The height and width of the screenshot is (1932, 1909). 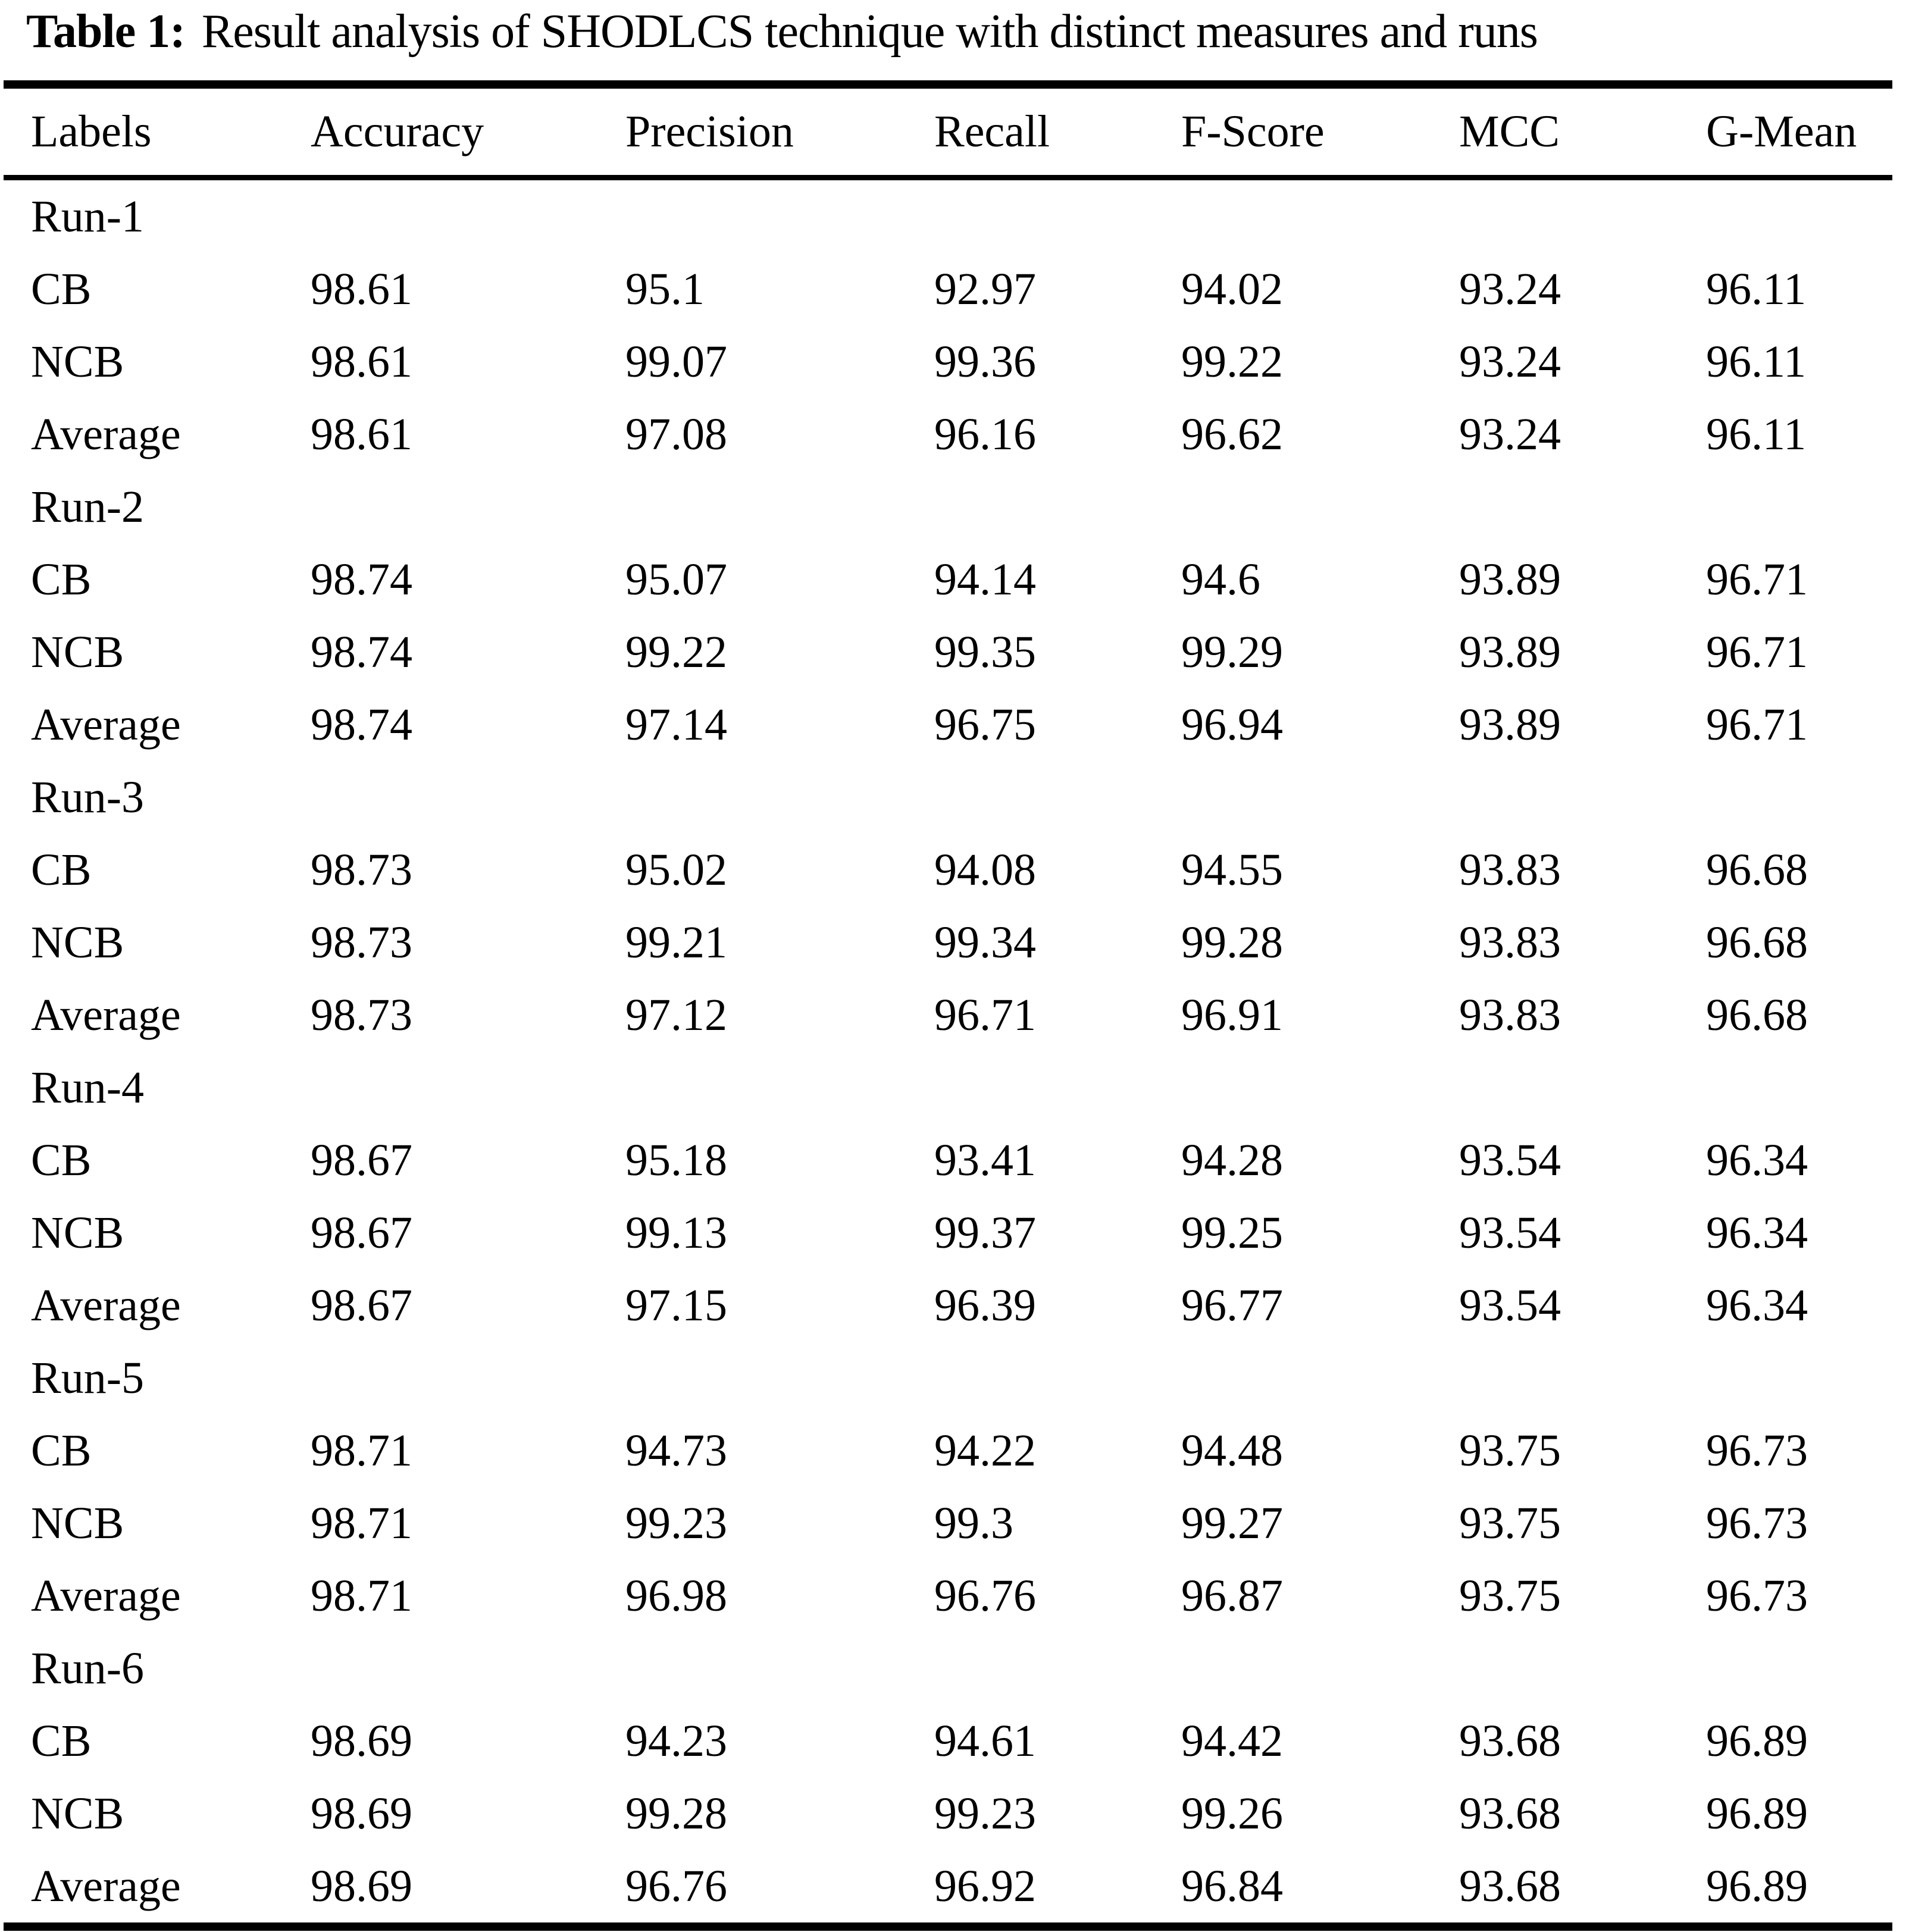 I want to click on value-cell: 94.48, so click(x=1232, y=1451).